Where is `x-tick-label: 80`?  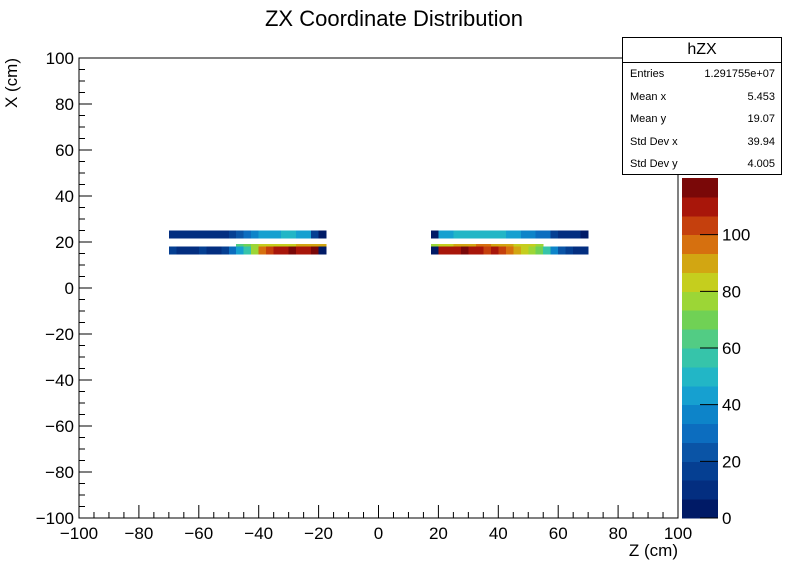 x-tick-label: 80 is located at coordinates (618, 533).